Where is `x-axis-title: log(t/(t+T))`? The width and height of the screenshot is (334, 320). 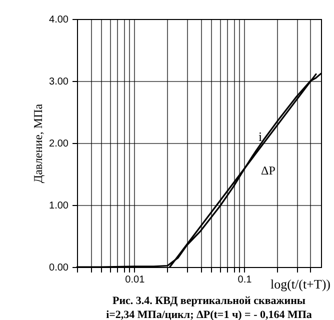
x-axis-title: log(t/(t+T)) is located at coordinates (300, 284).